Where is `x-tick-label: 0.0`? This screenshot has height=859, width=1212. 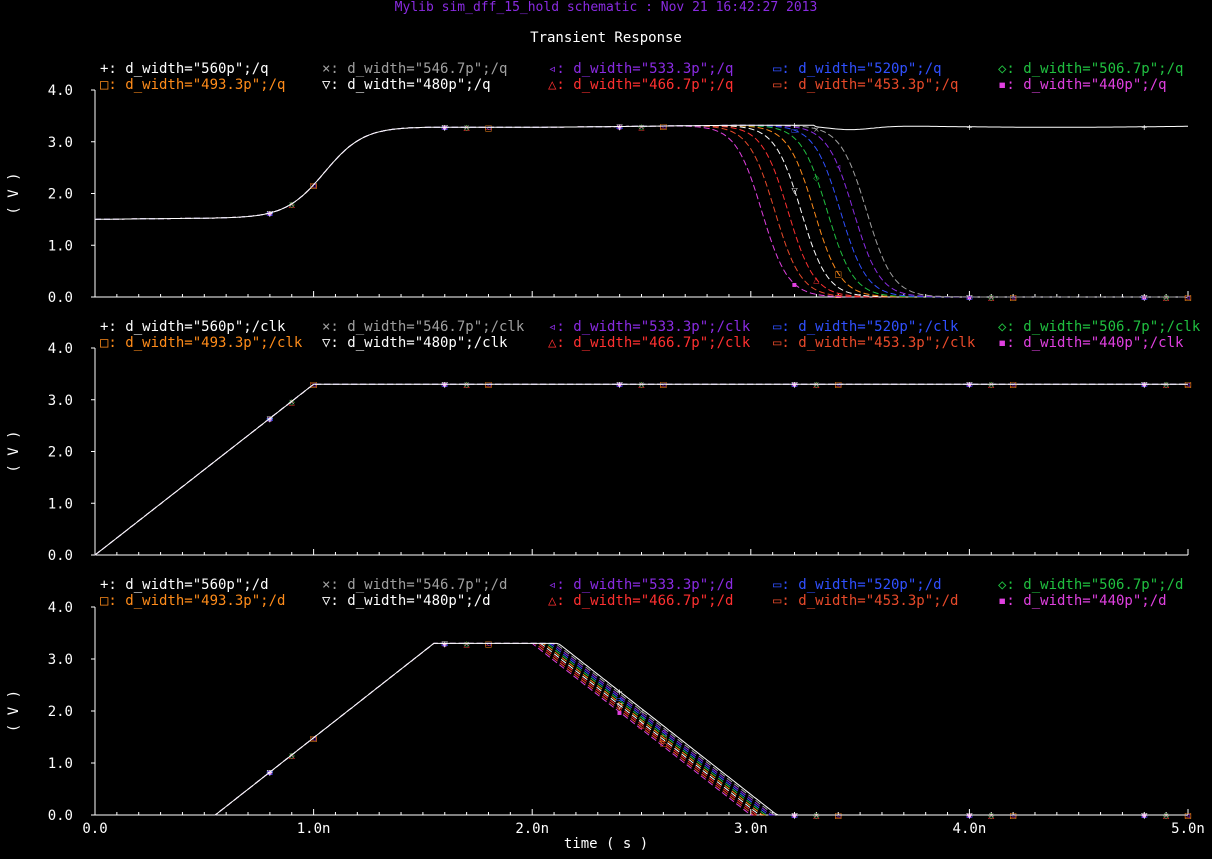
x-tick-label: 0.0 is located at coordinates (94, 829).